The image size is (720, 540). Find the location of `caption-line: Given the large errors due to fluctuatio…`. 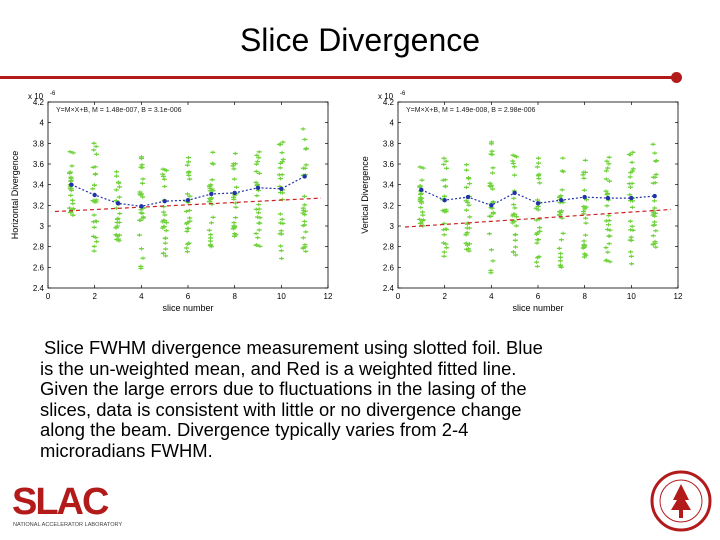

caption-line: Given the large errors due to fluctuatio… is located at coordinates (283, 388).